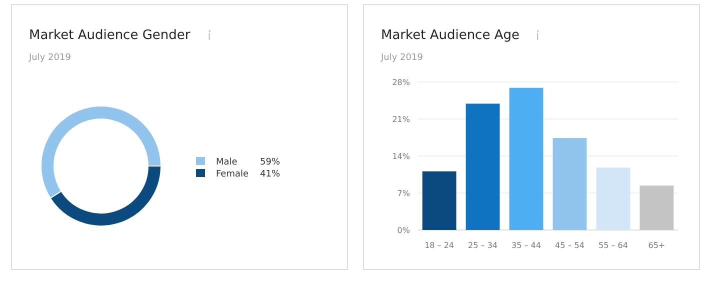 The height and width of the screenshot is (281, 710). Describe the element at coordinates (483, 245) in the screenshot. I see `x-tick-label: 25 – 34` at that location.